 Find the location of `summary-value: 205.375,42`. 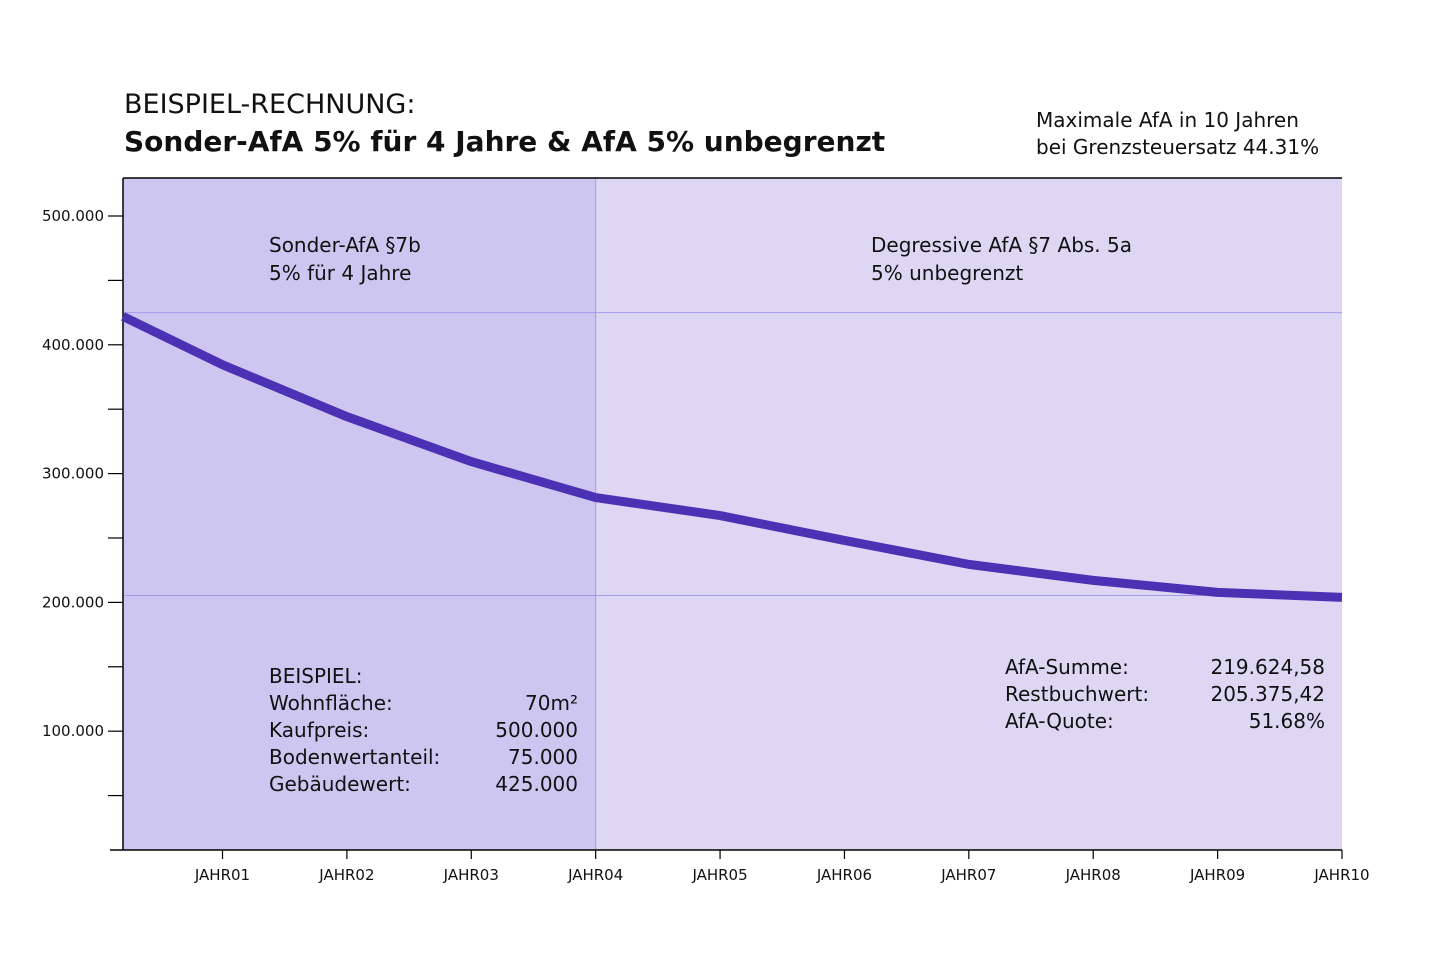

summary-value: 205.375,42 is located at coordinates (1267, 694).